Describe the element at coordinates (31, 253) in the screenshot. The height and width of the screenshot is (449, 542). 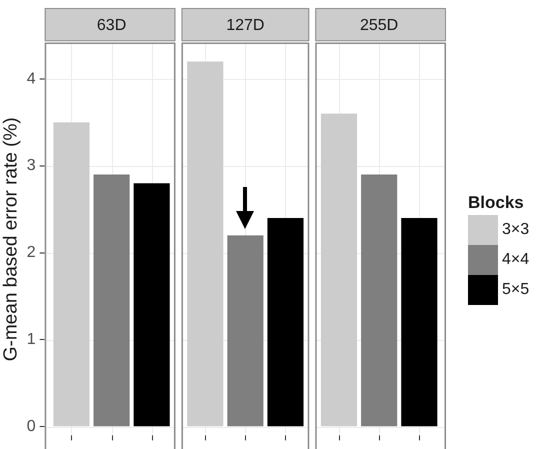
I see `y-tick-label: 2` at that location.